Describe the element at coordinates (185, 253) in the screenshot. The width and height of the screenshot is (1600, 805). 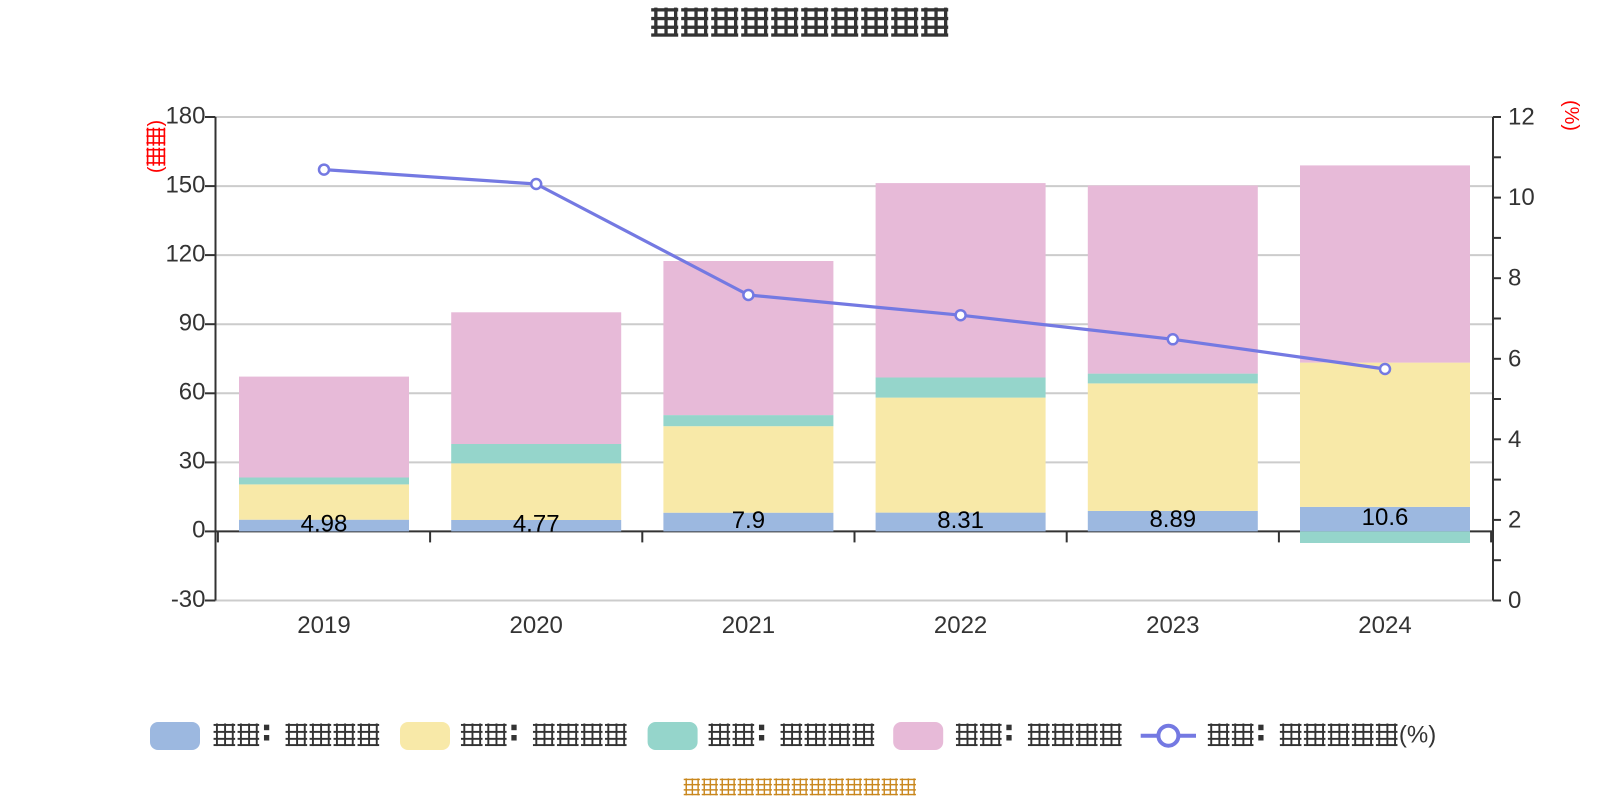
I see `svg-text: 120` at that location.